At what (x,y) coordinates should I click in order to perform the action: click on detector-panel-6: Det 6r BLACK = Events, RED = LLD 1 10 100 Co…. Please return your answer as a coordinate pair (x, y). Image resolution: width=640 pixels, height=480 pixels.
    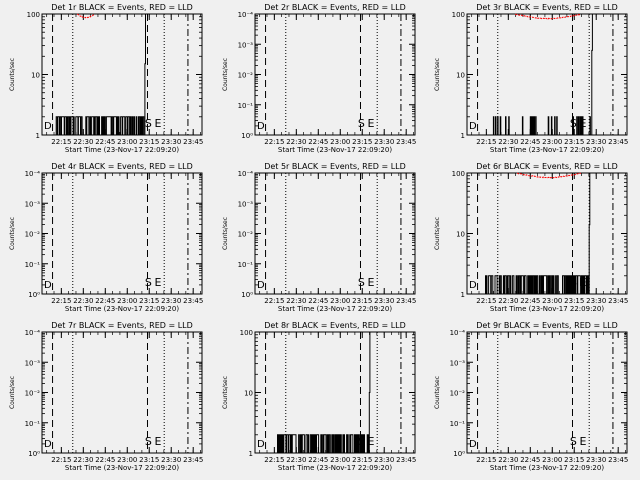
    Looking at the image, I should click on (531, 237).